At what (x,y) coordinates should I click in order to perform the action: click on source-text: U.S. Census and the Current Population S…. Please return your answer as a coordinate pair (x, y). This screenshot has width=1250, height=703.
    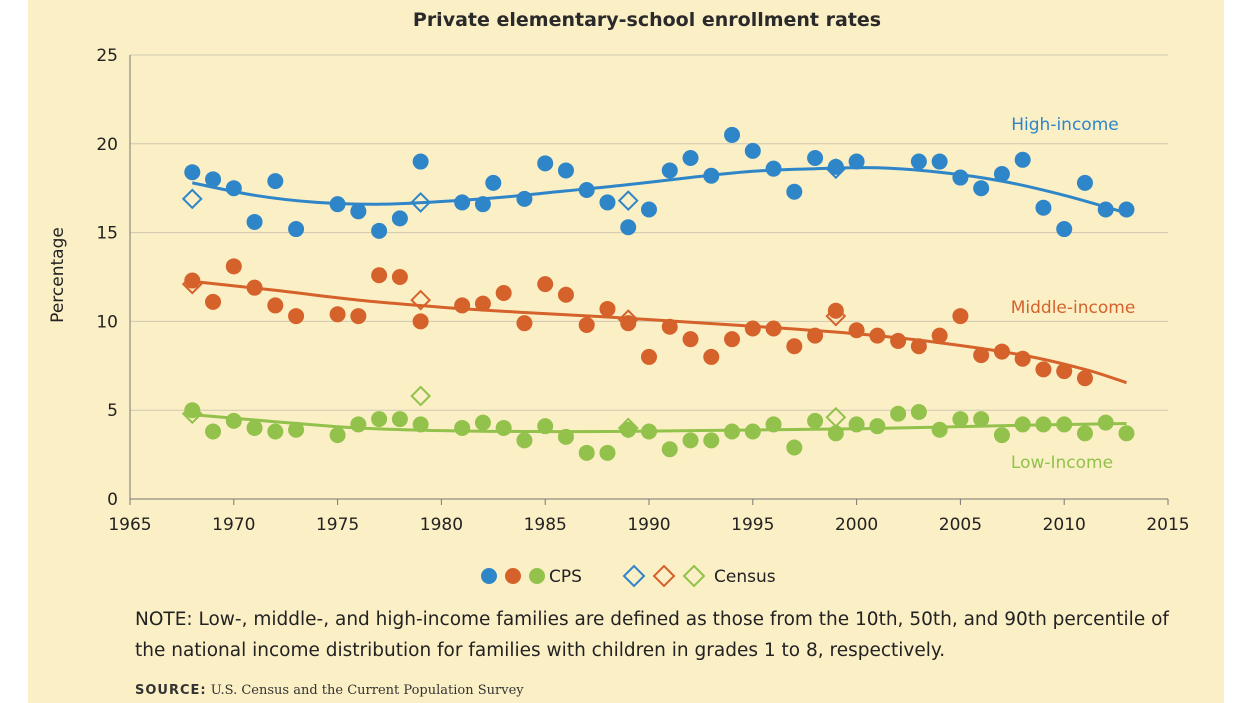
    Looking at the image, I should click on (367, 690).